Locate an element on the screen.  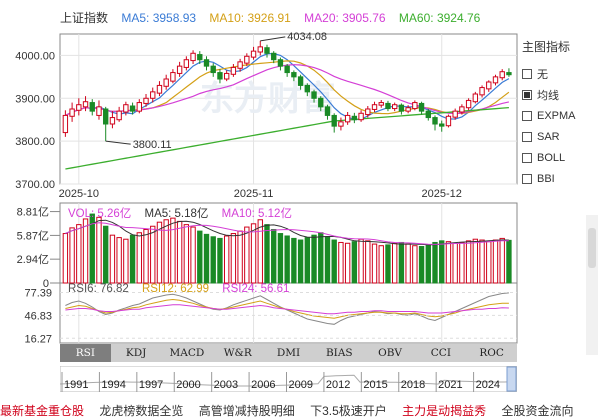
link-main-force: 主力是动揭益秀 is located at coordinates (444, 411).